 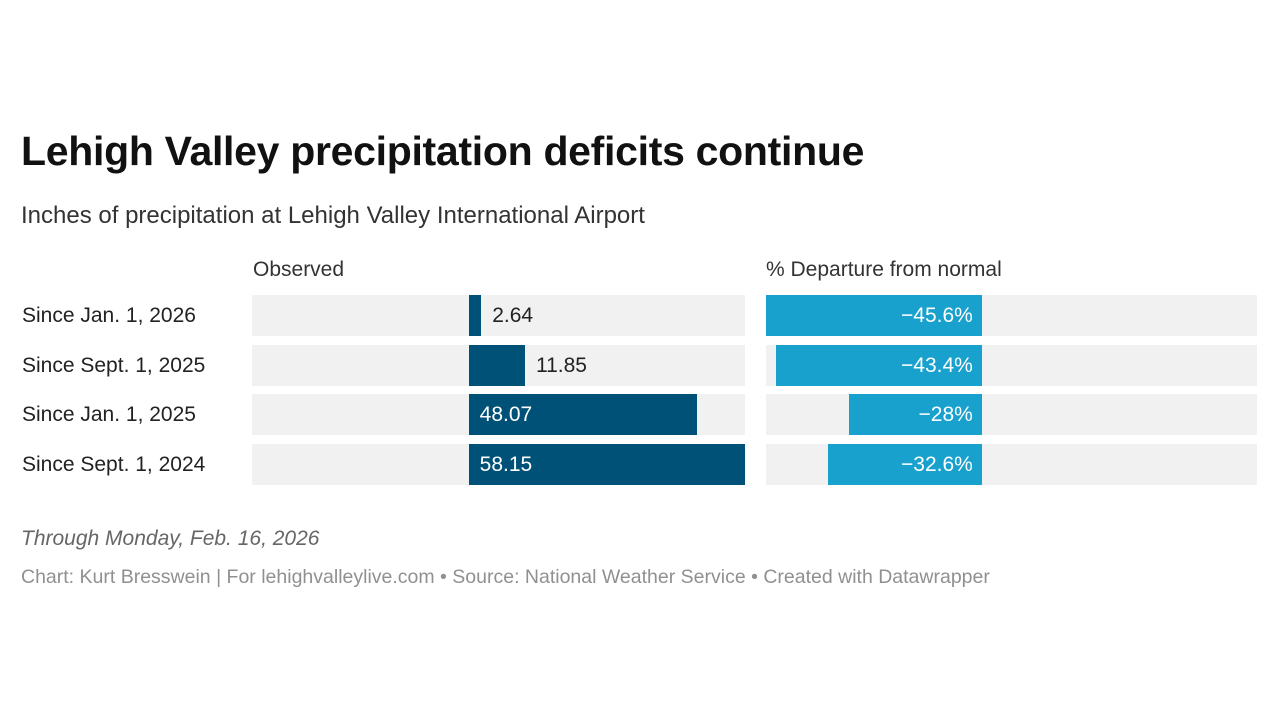 I want to click on chart-note: Through Monday, Feb. 16, 2026, so click(x=170, y=538).